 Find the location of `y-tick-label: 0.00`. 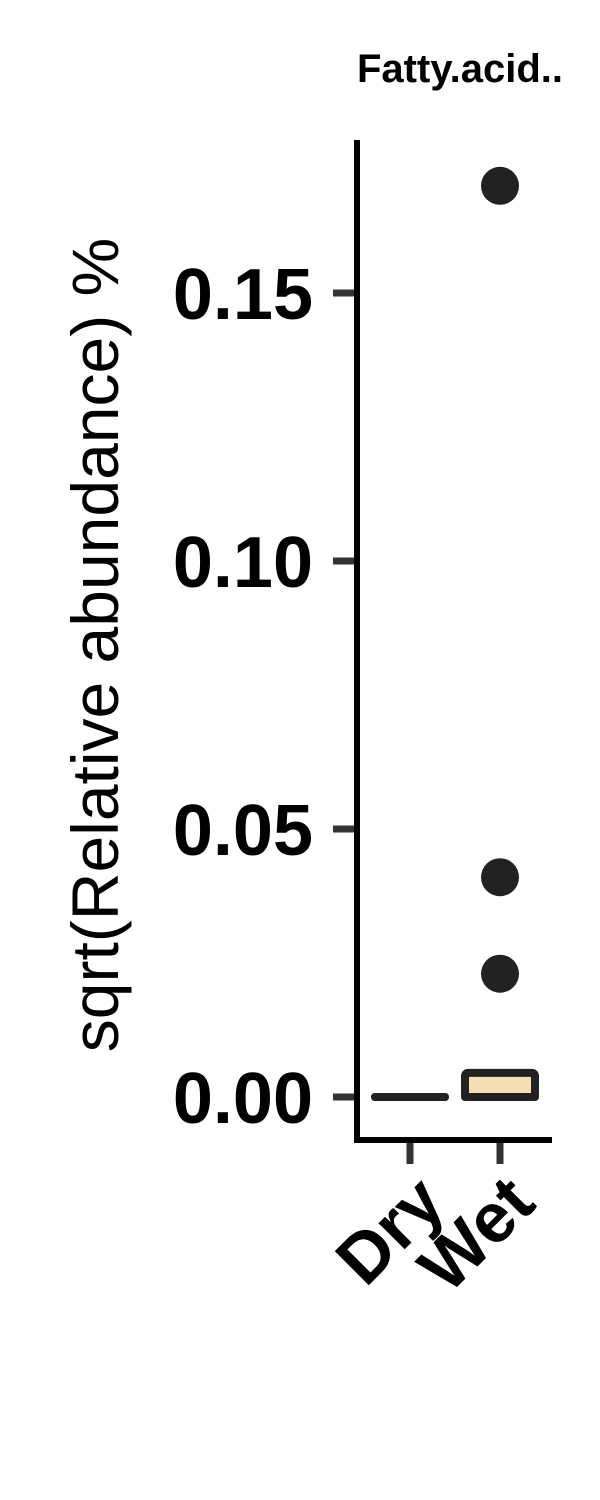

y-tick-label: 0.00 is located at coordinates (243, 1099).